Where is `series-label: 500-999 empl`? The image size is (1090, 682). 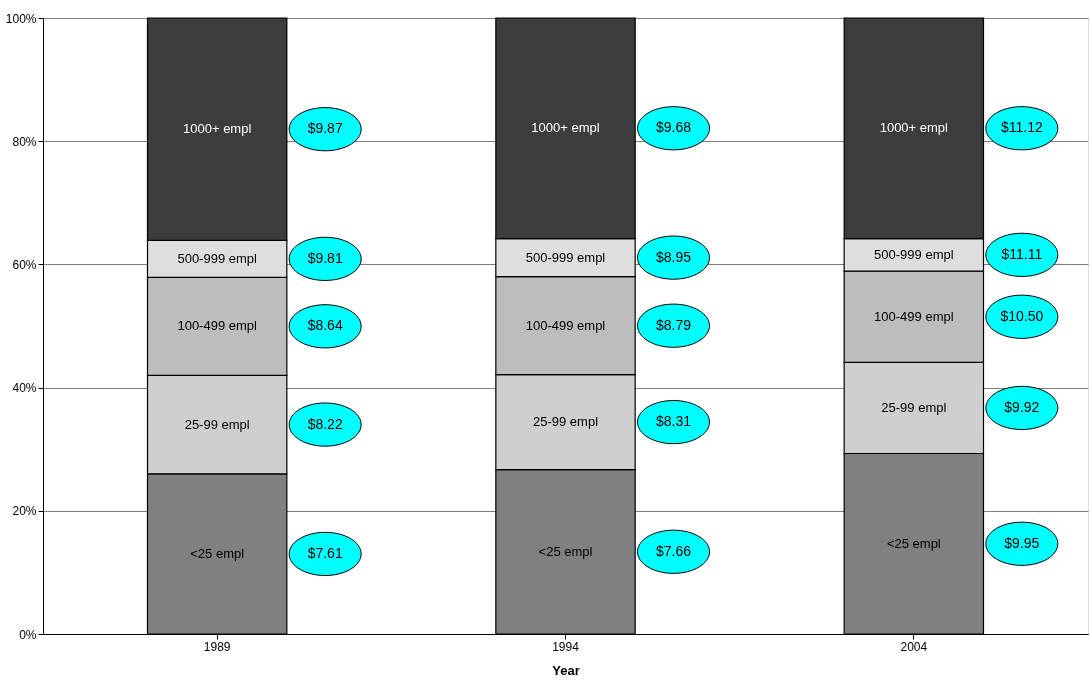
series-label: 500-999 empl is located at coordinates (914, 254).